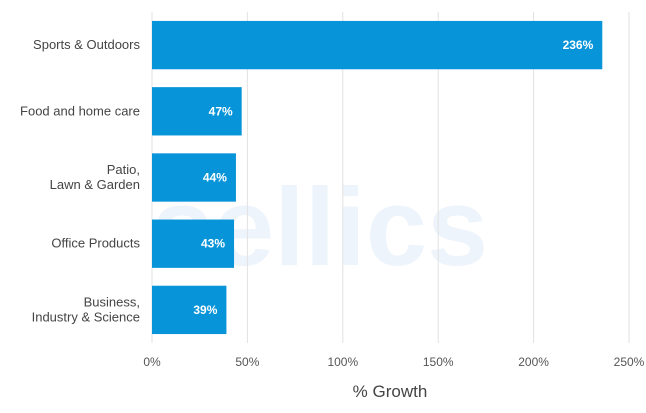  I want to click on category-label: Office Products, so click(95, 243).